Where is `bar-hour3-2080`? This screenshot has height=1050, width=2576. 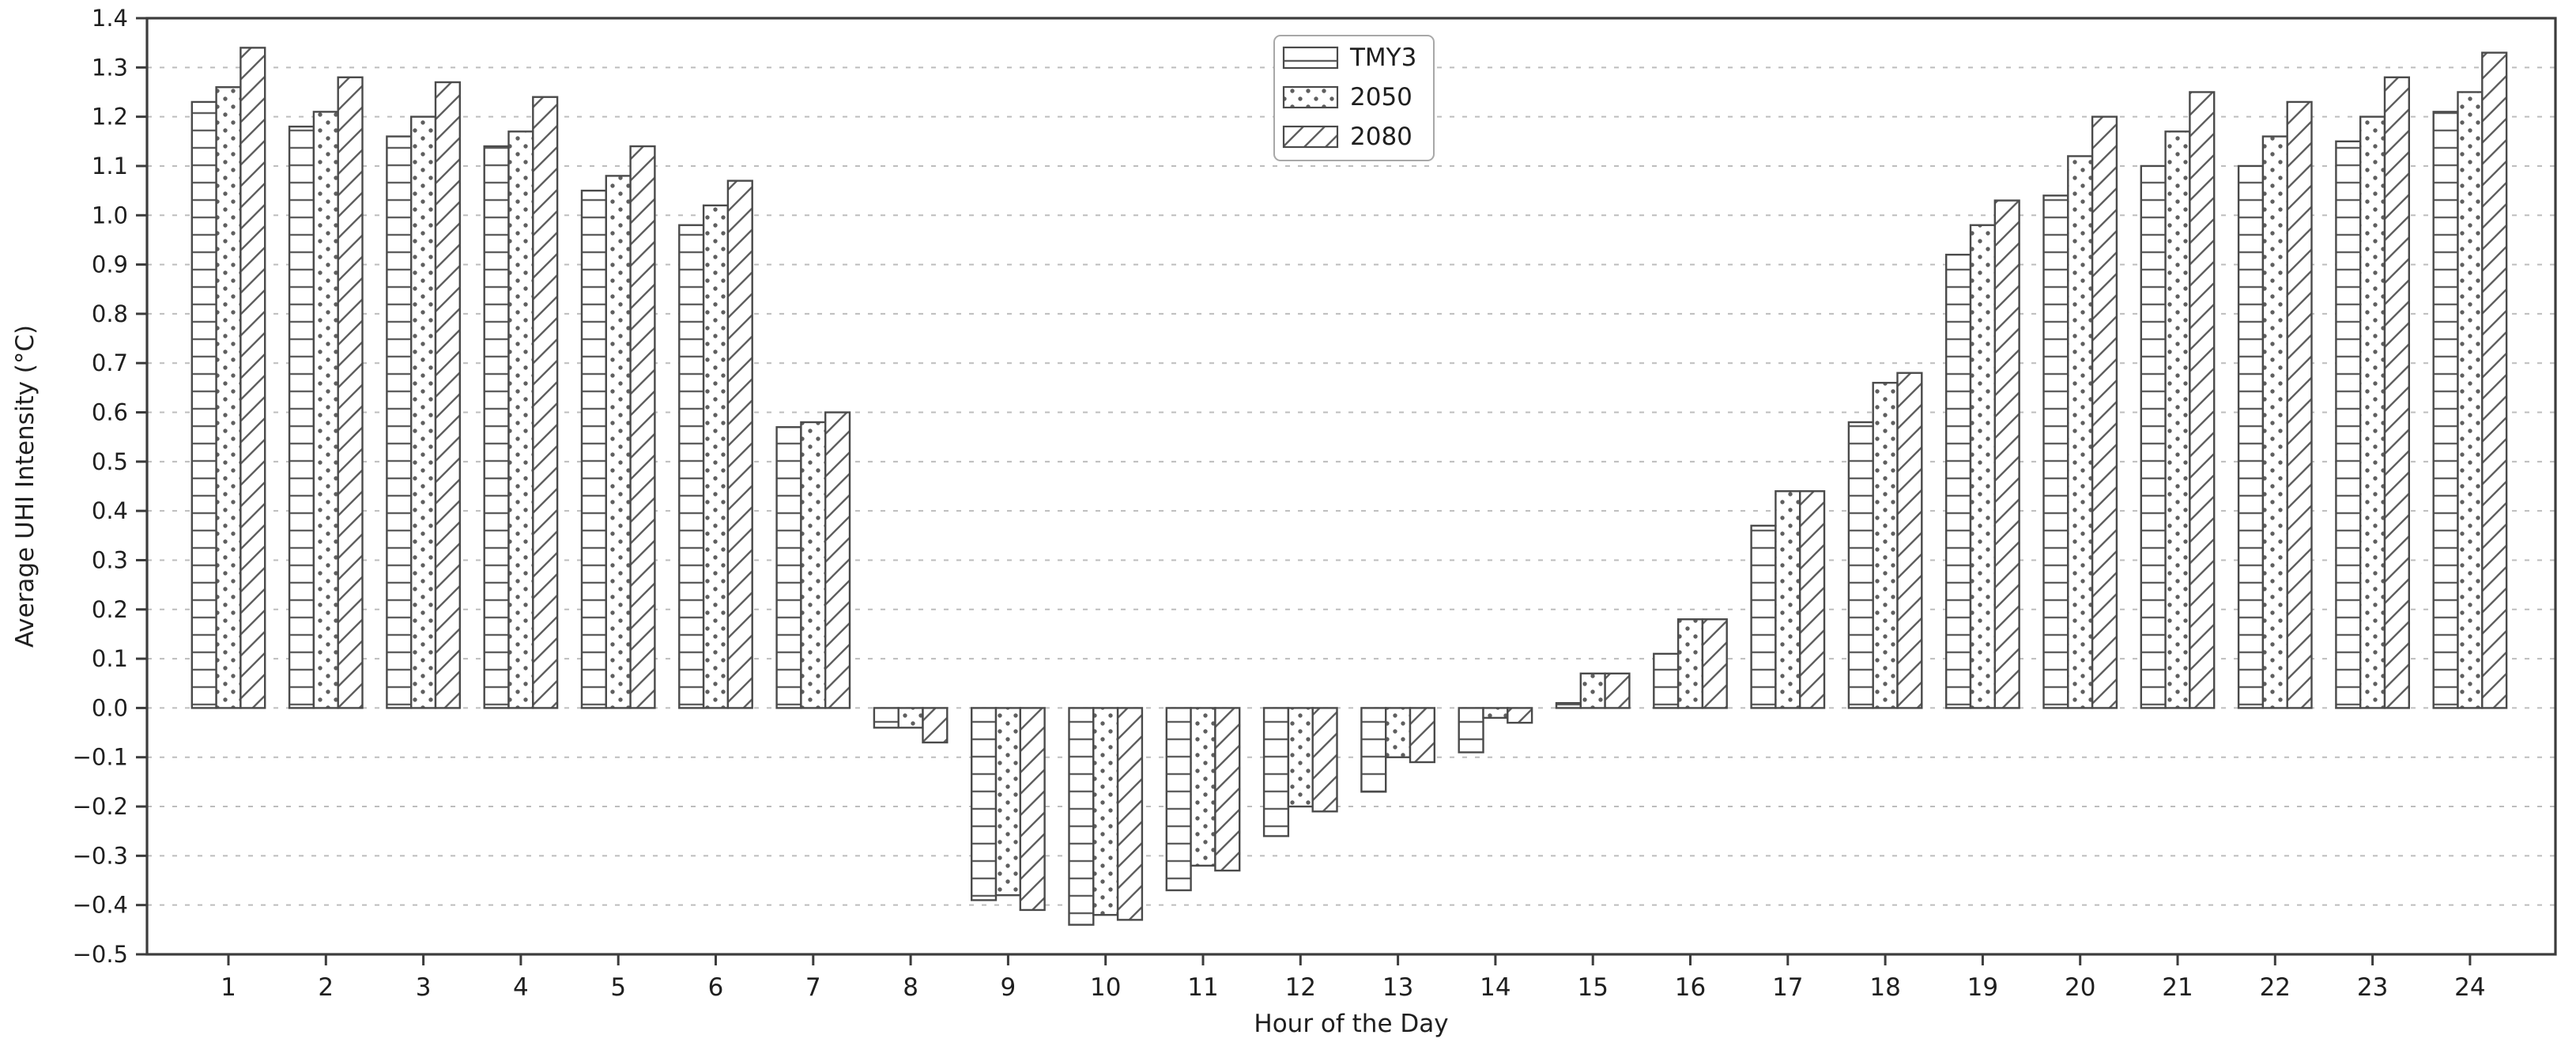 bar-hour3-2080 is located at coordinates (447, 395).